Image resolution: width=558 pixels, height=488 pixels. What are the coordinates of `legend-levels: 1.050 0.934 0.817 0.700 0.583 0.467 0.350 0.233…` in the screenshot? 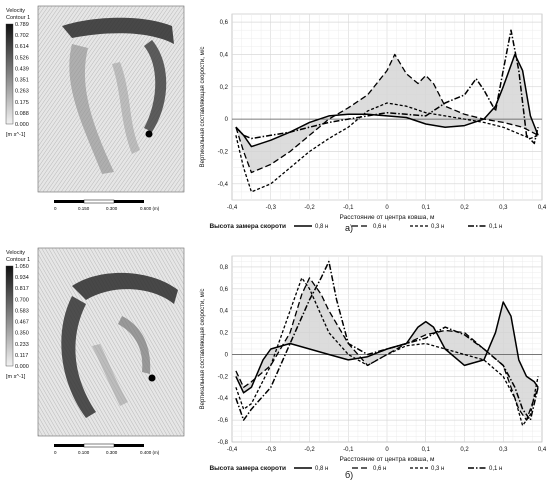 It's located at (22, 317).